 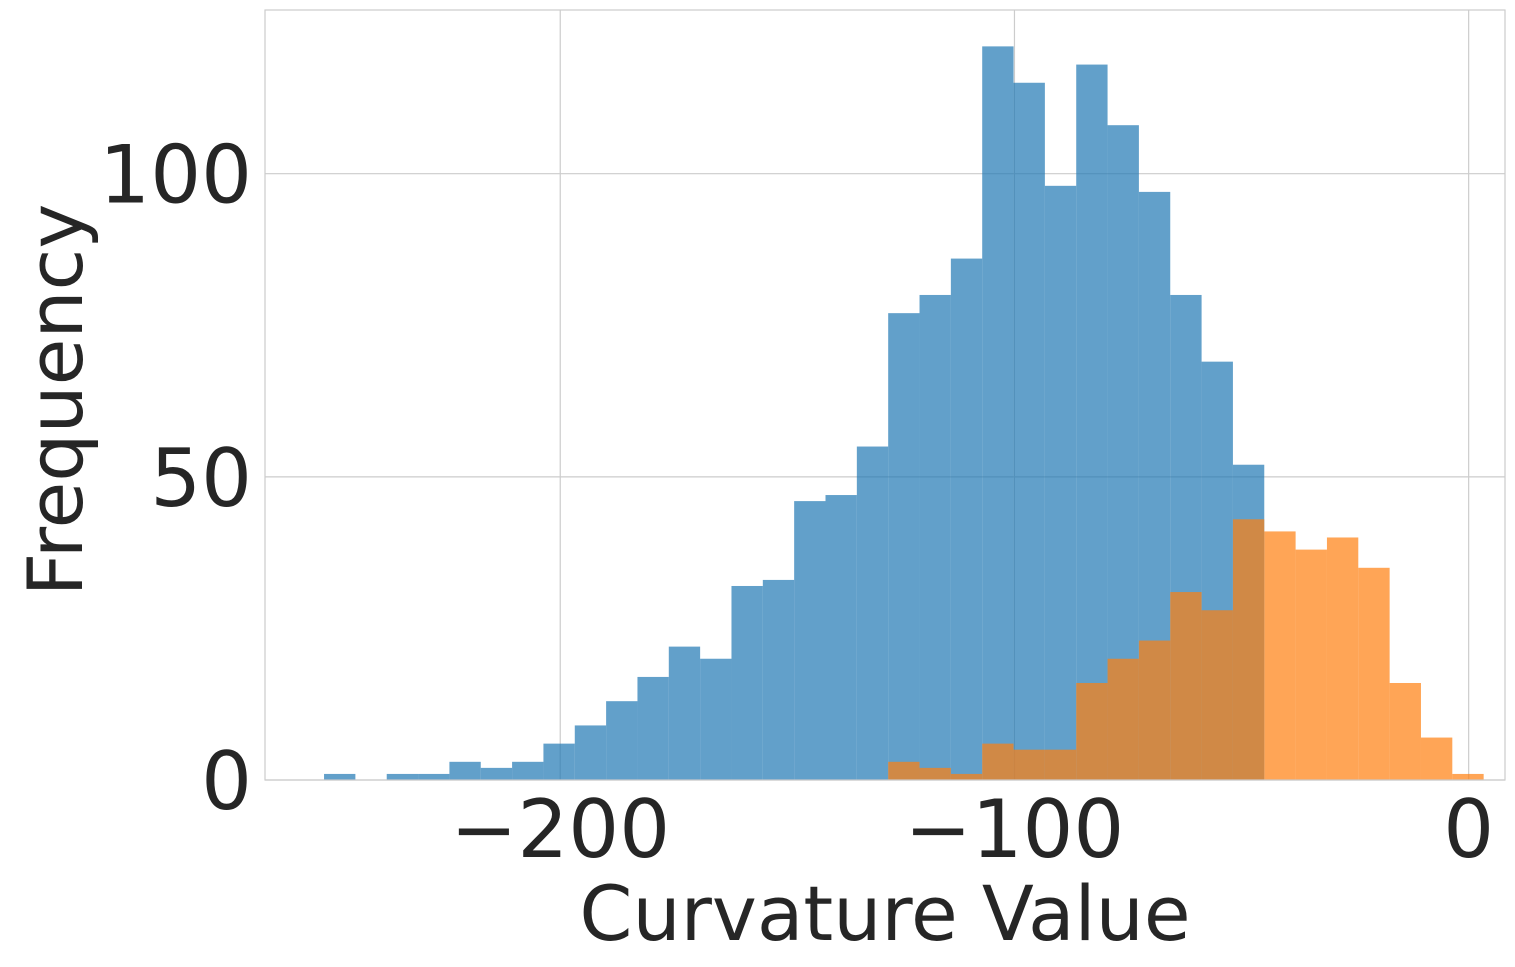 I want to click on y-axis-label: Frequency, so click(x=55, y=400).